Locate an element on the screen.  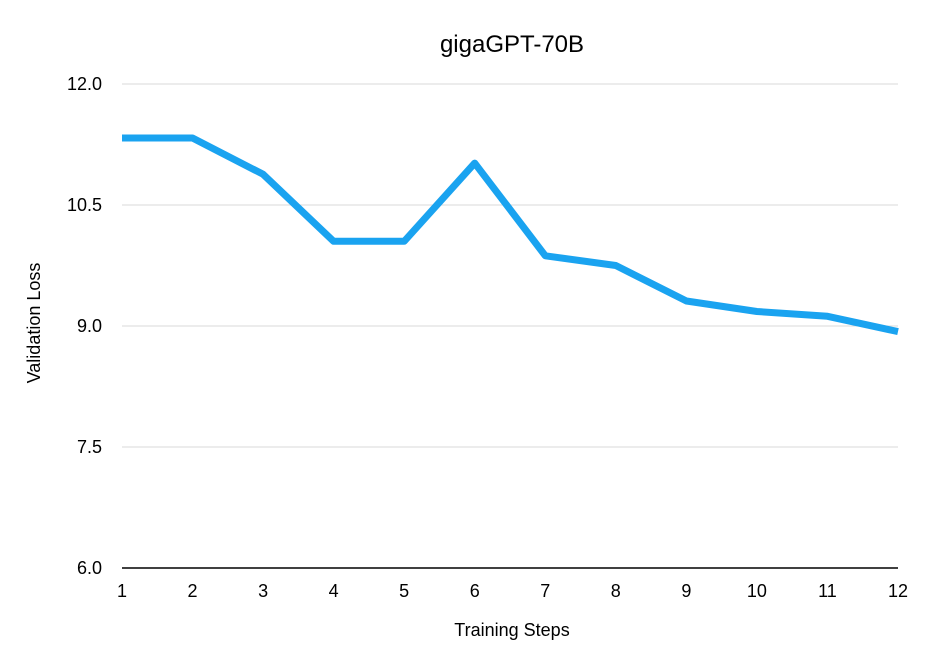
x-tick-label: 3 is located at coordinates (263, 591).